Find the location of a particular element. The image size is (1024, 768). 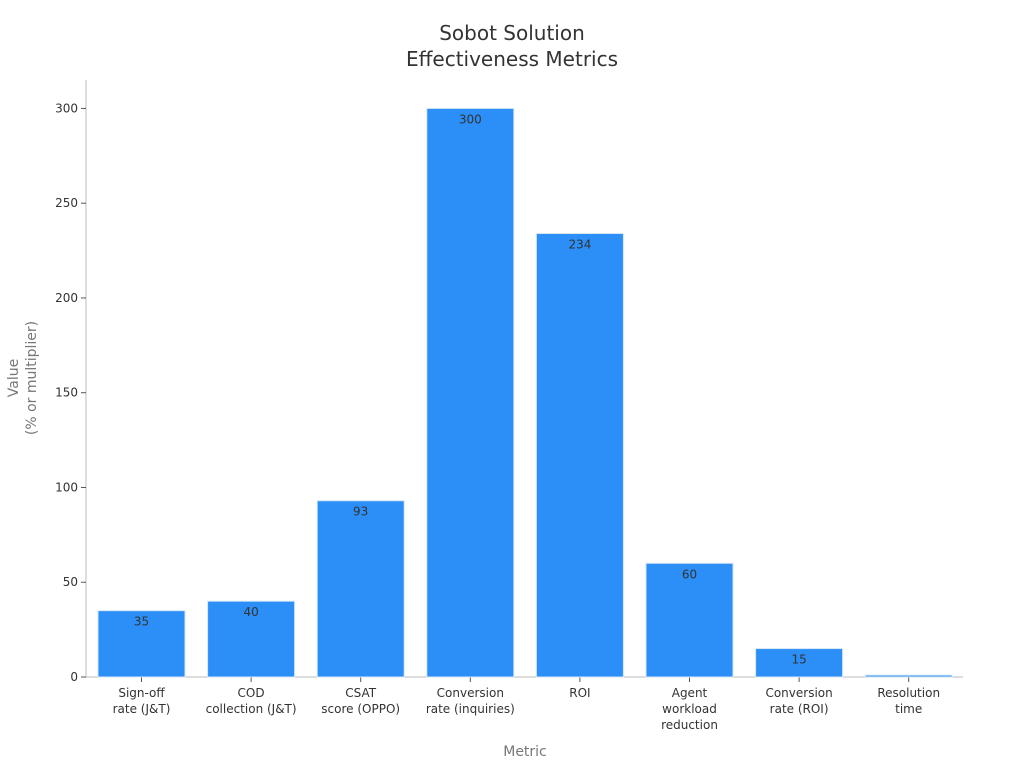

data-label: 300 is located at coordinates (470, 119).